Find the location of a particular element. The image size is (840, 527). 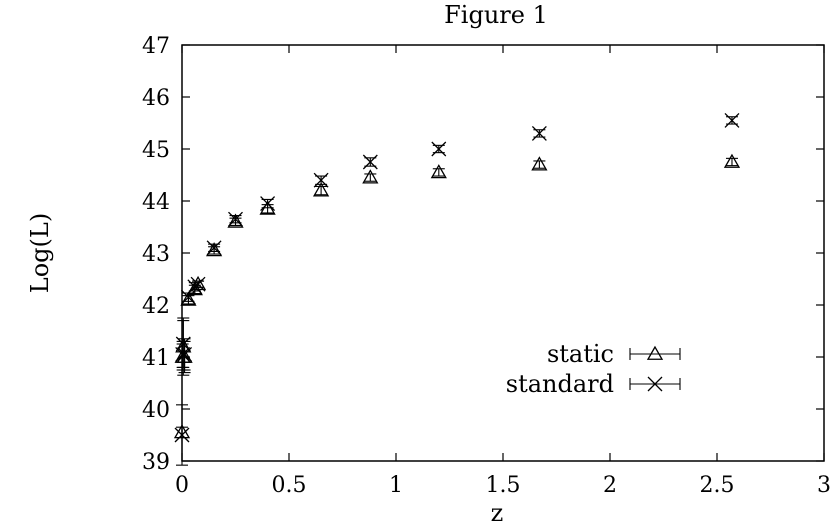

x-tick-label: 3 is located at coordinates (824, 485).